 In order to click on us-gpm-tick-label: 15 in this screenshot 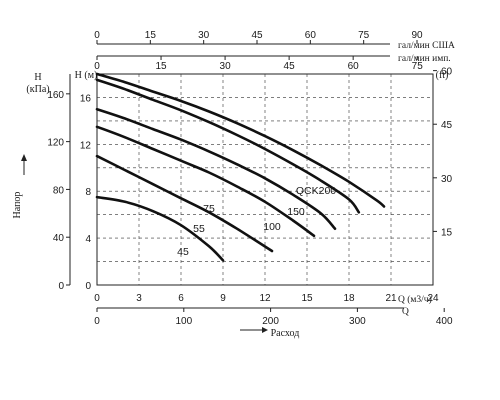, I will do `click(151, 35)`.